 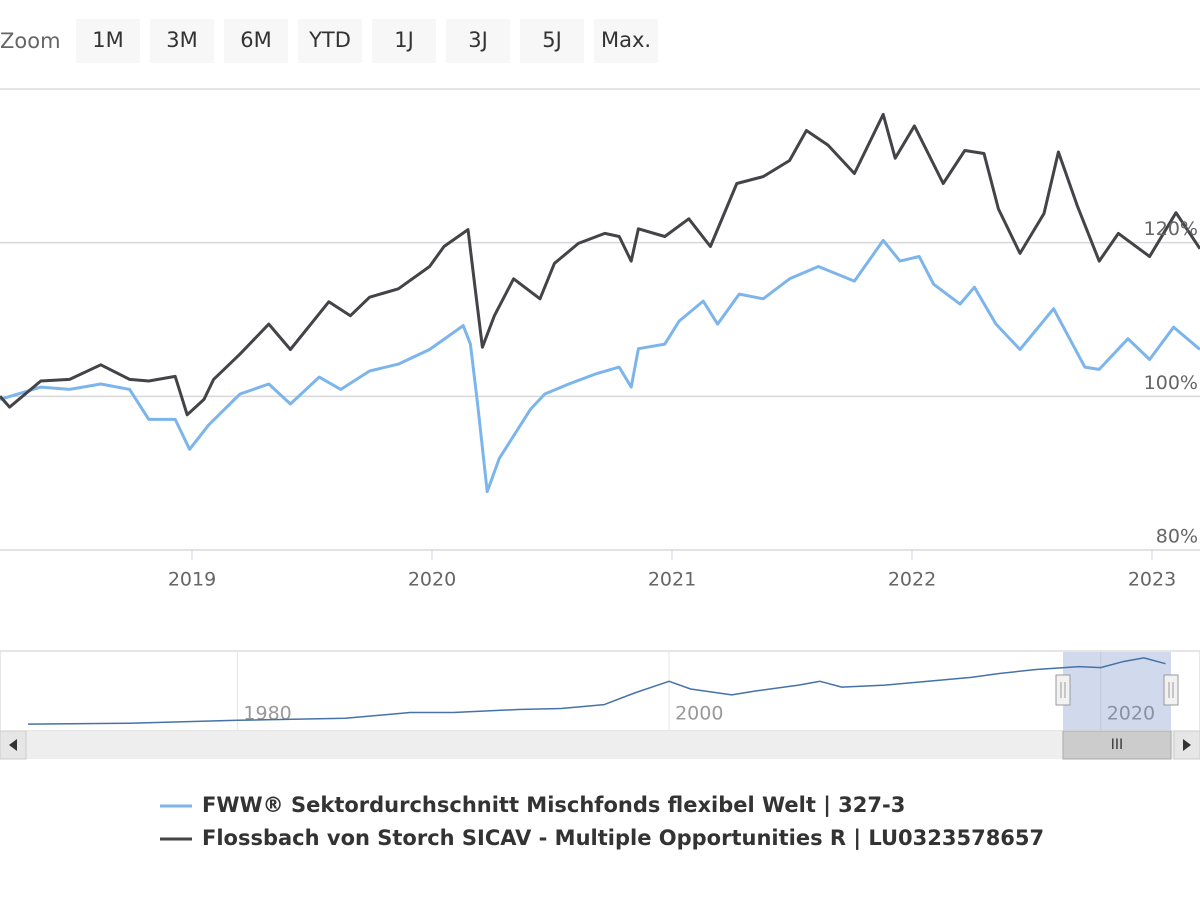 What do you see at coordinates (432, 580) in the screenshot?
I see `x-tick-label: 2020` at bounding box center [432, 580].